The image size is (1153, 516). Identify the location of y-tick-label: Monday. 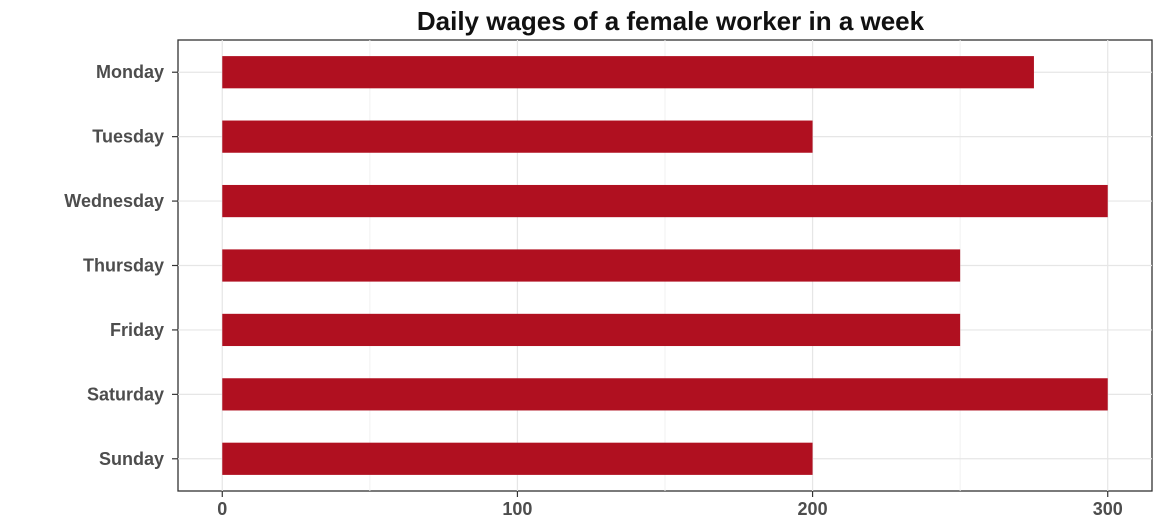
(130, 72).